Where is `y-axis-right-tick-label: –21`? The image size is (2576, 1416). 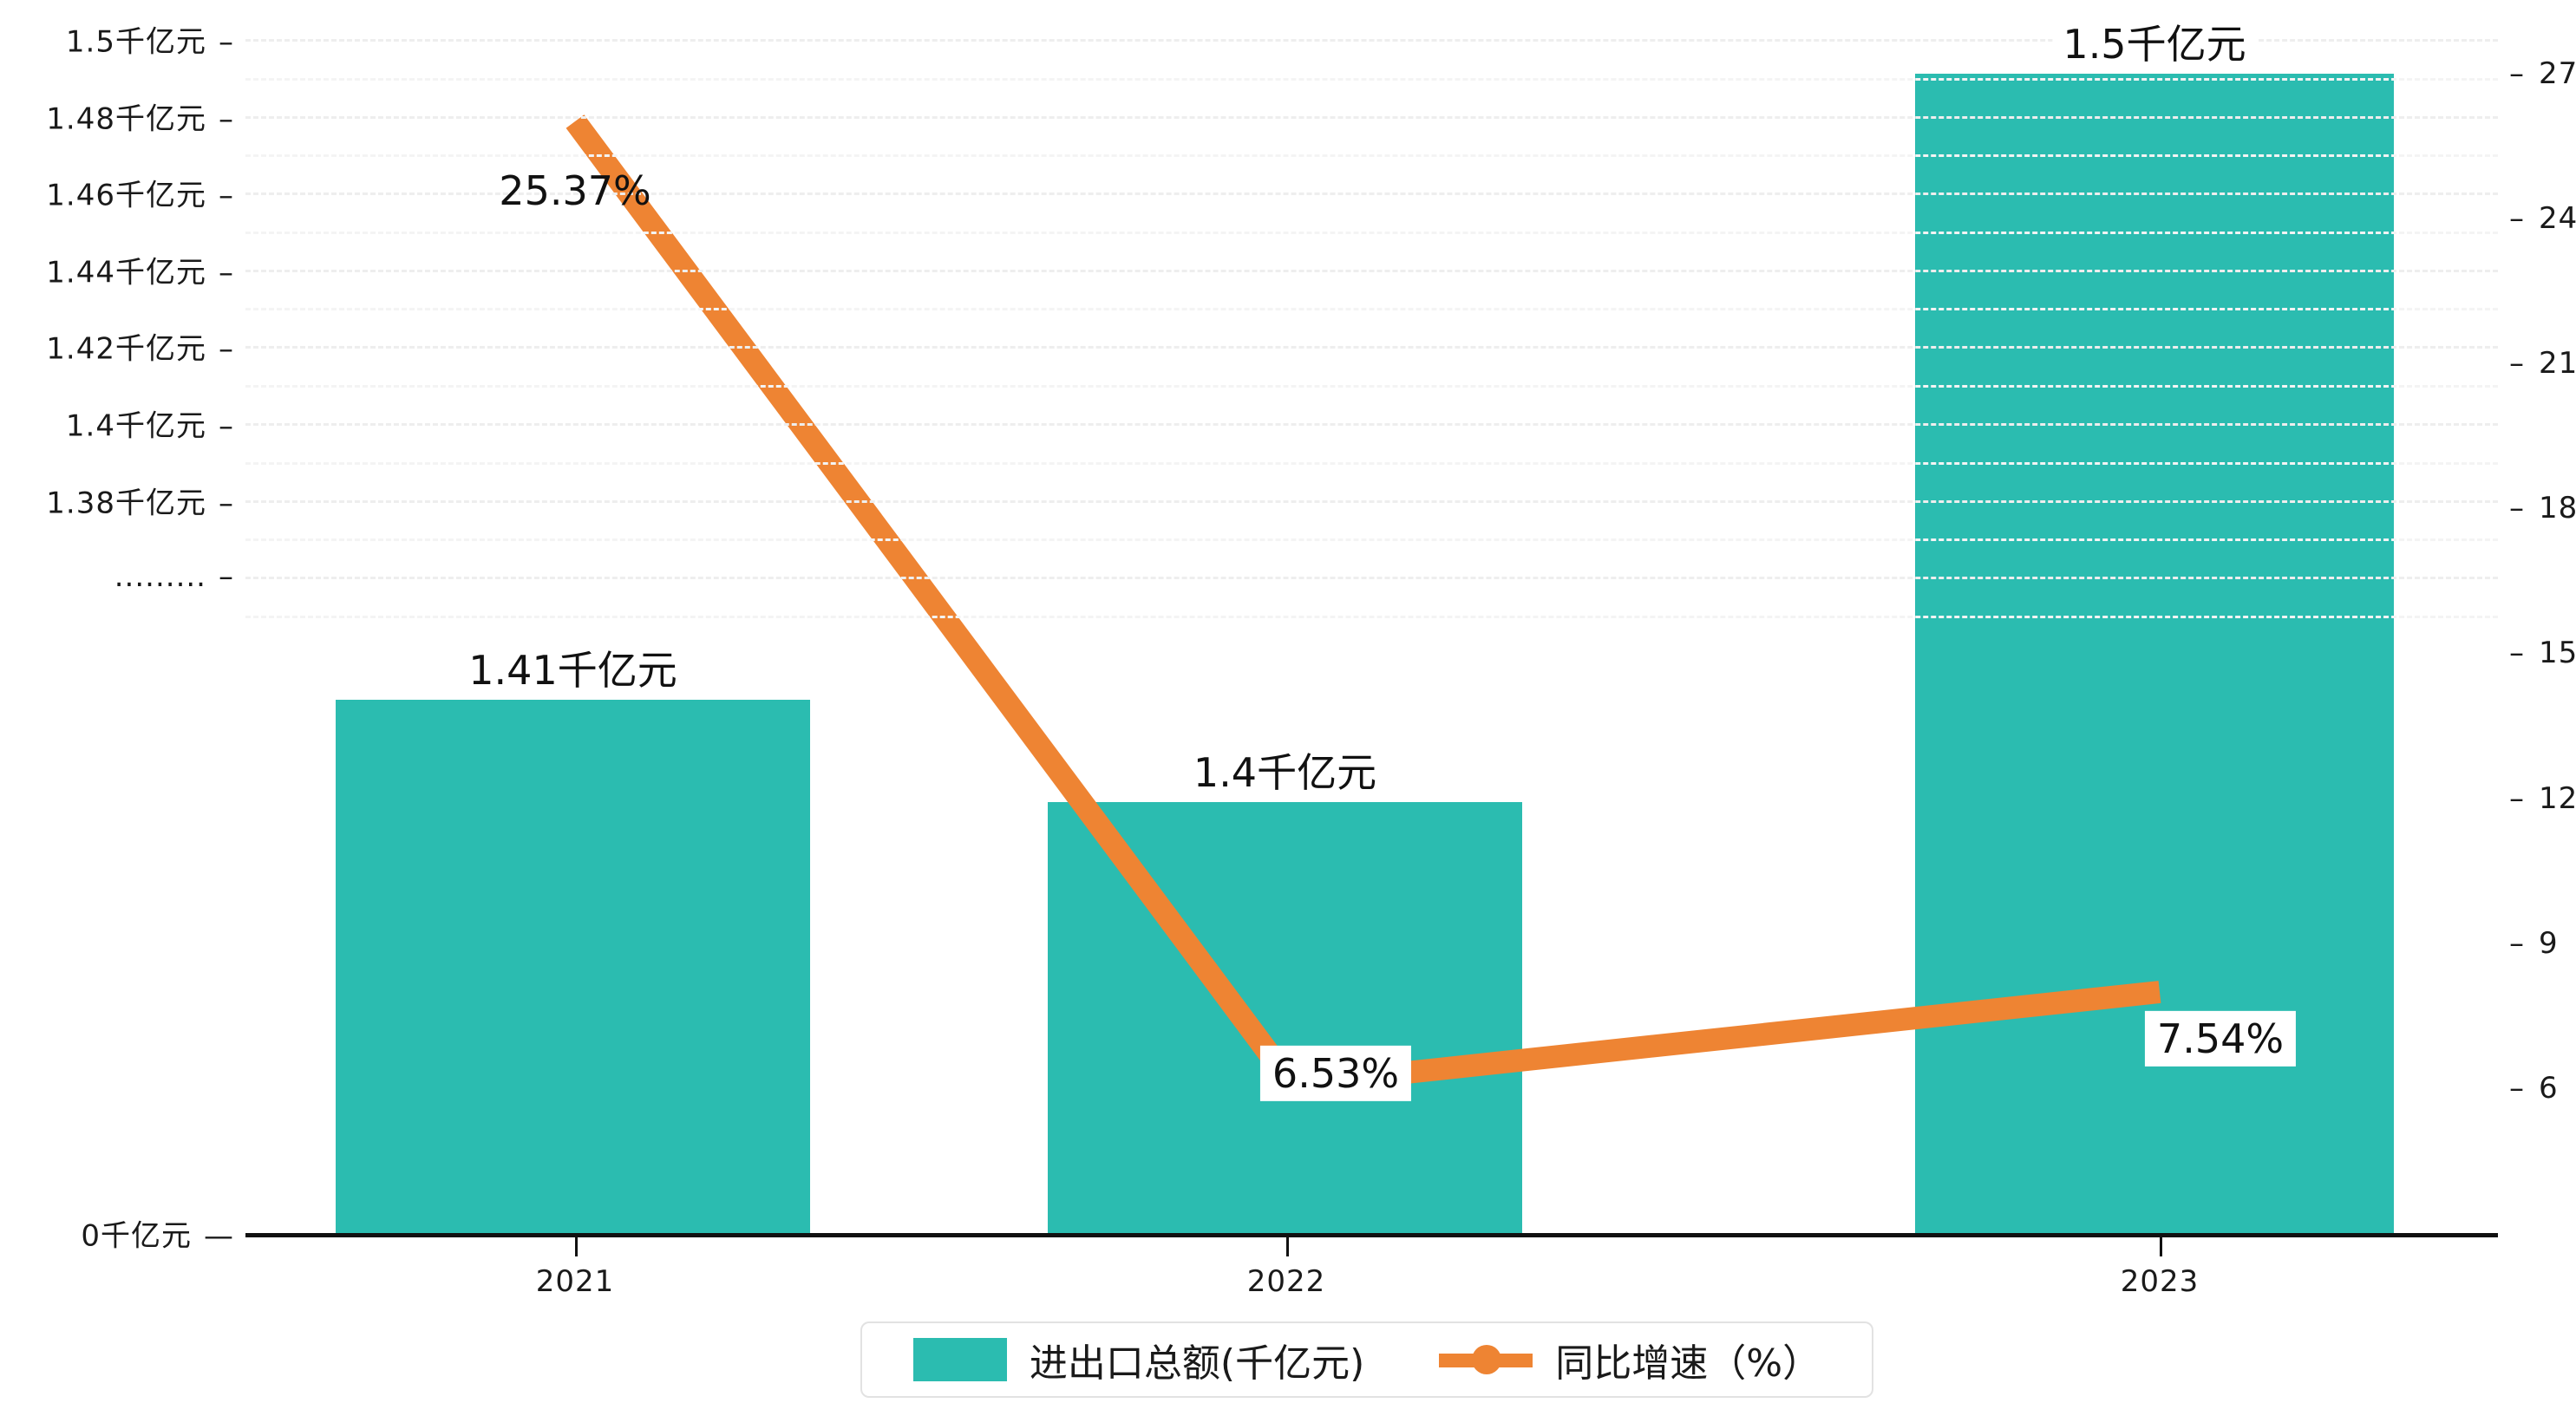
y-axis-right-tick-label: –21 is located at coordinates (2542, 364).